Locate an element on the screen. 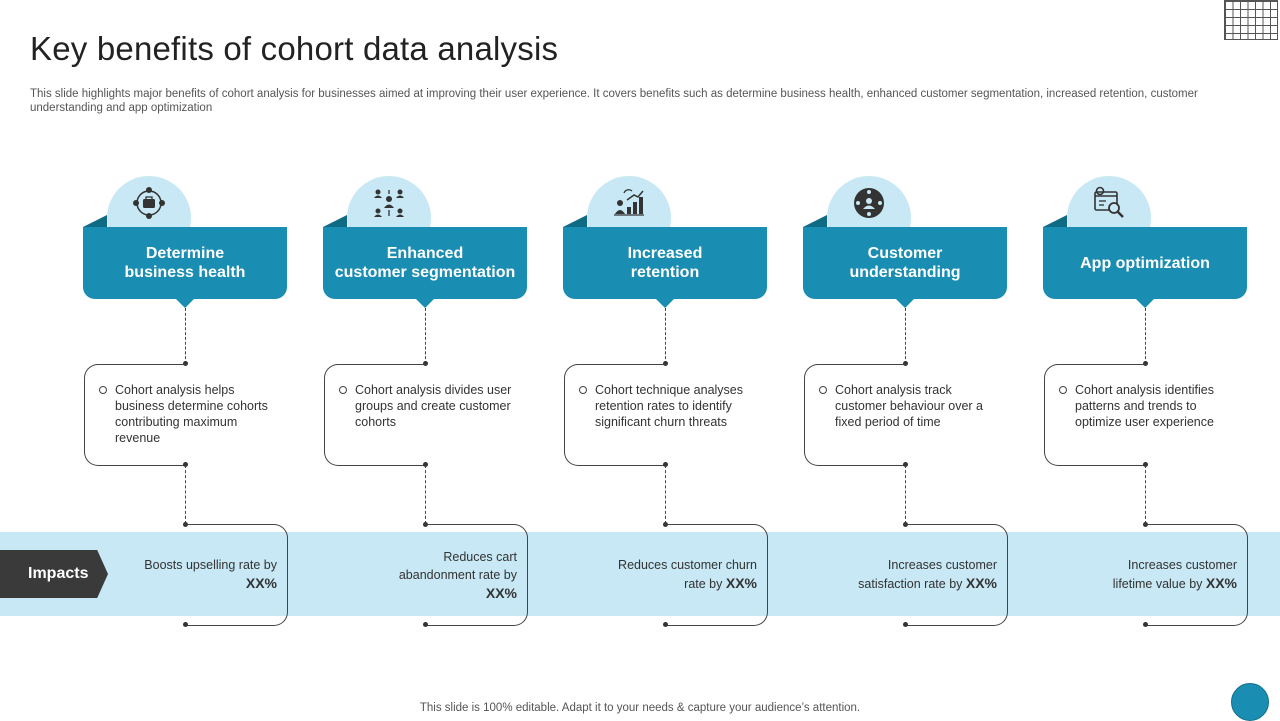 The width and height of the screenshot is (1280, 721). impact-text: Reduces cart abandonment rate by XX% is located at coordinates (457, 575).